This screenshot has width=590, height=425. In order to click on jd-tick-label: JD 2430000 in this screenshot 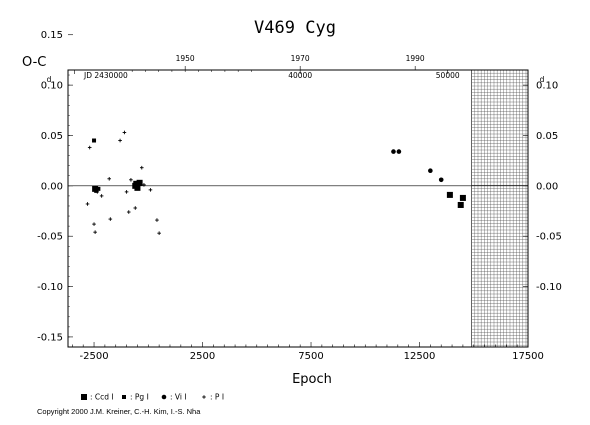, I will do `click(105, 75)`.